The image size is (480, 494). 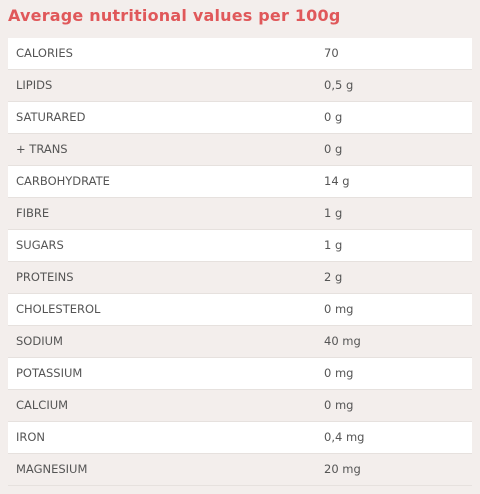 I want to click on nutrient-name: MAGNESIUM, so click(x=52, y=469).